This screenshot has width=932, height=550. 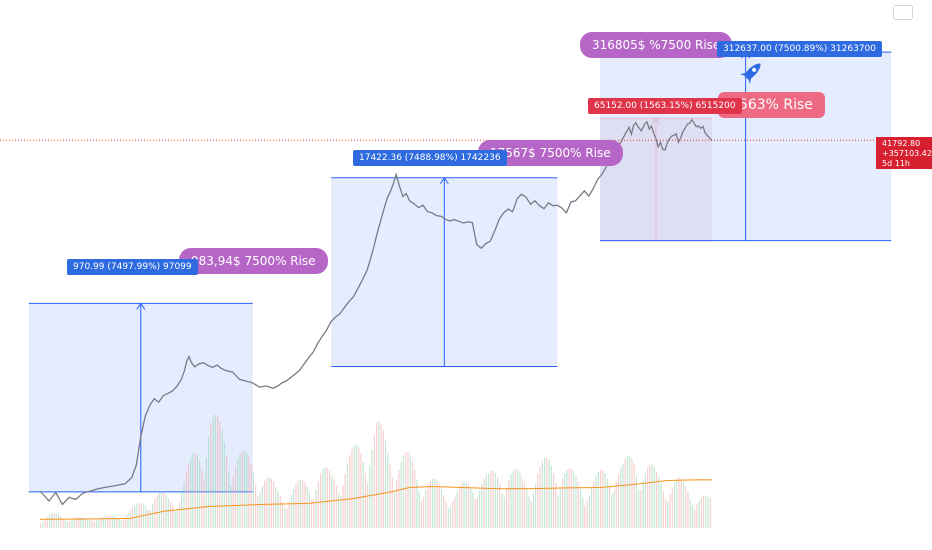 I want to click on panel-toggle-button, so click(x=903, y=12).